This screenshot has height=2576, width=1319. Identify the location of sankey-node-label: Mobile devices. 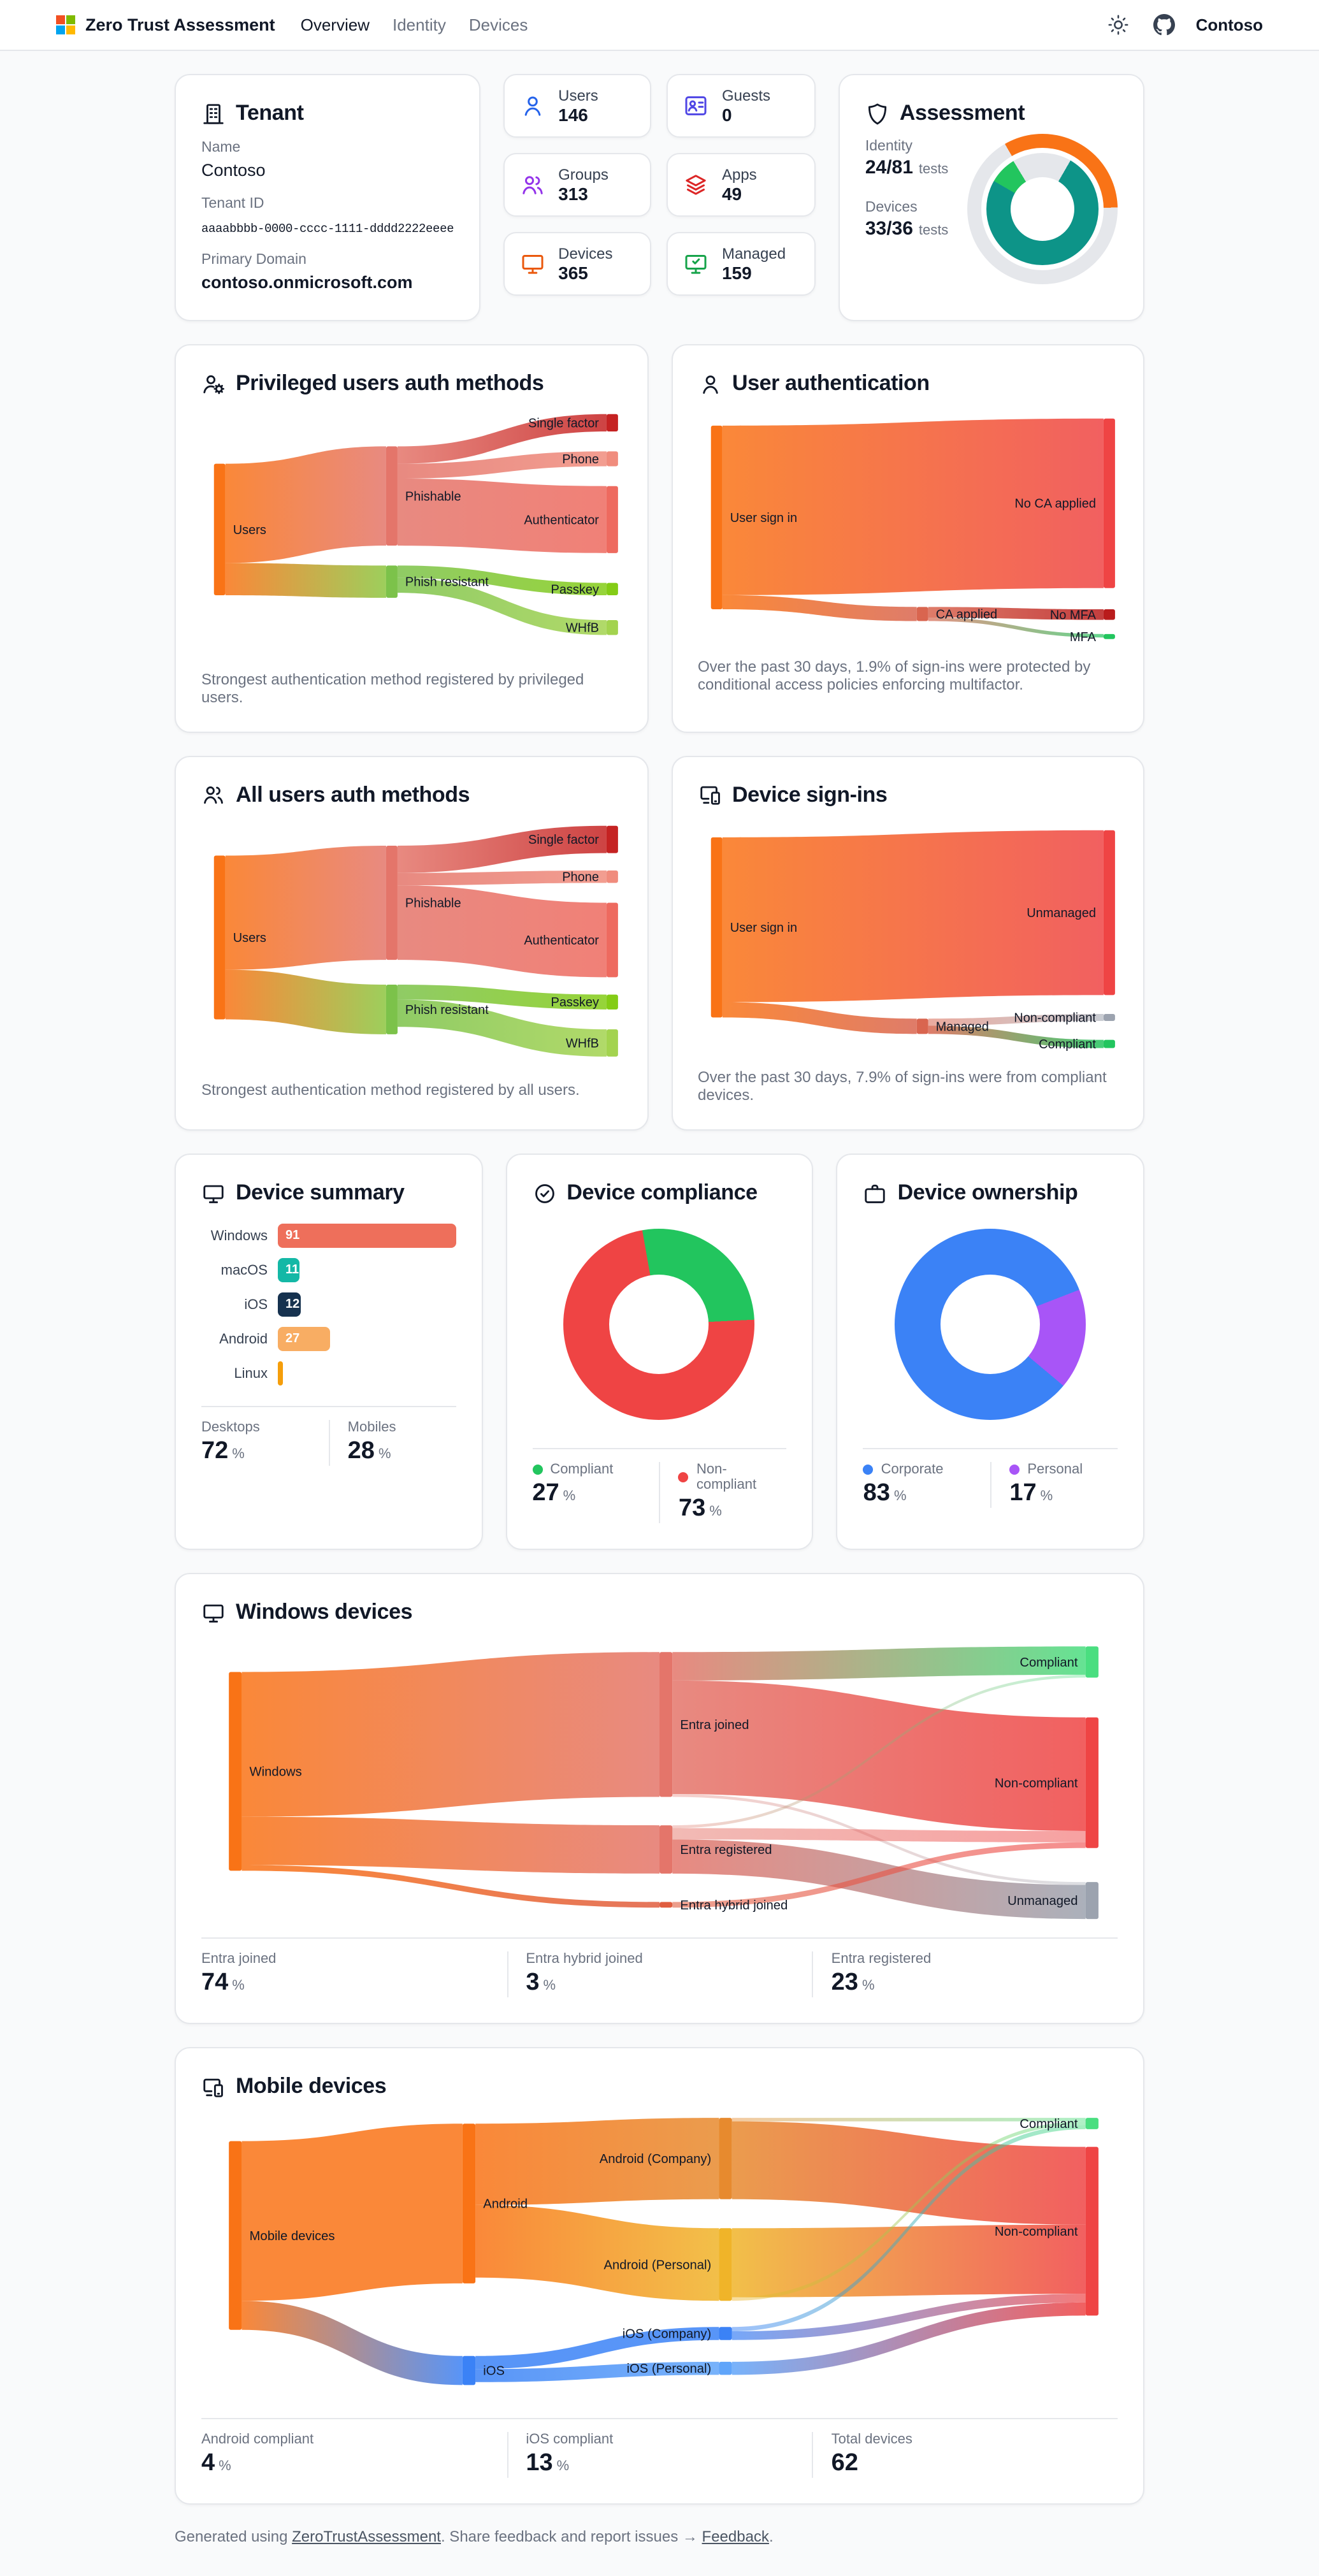
(292, 2236).